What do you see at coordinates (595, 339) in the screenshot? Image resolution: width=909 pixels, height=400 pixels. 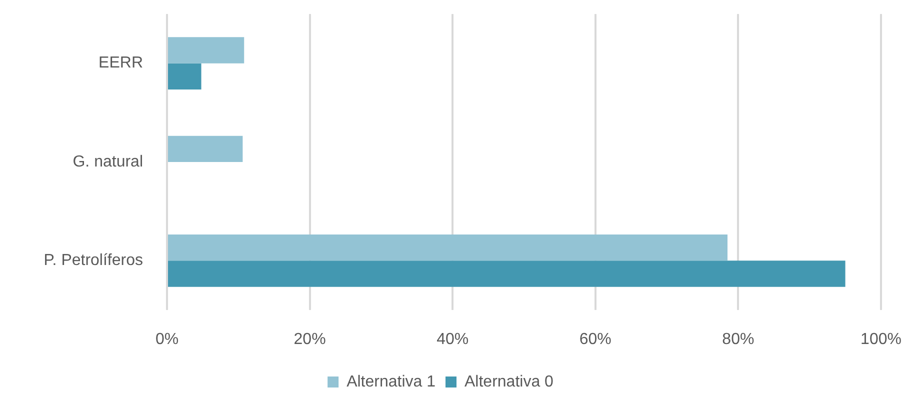 I see `x-tick-label: 60%` at bounding box center [595, 339].